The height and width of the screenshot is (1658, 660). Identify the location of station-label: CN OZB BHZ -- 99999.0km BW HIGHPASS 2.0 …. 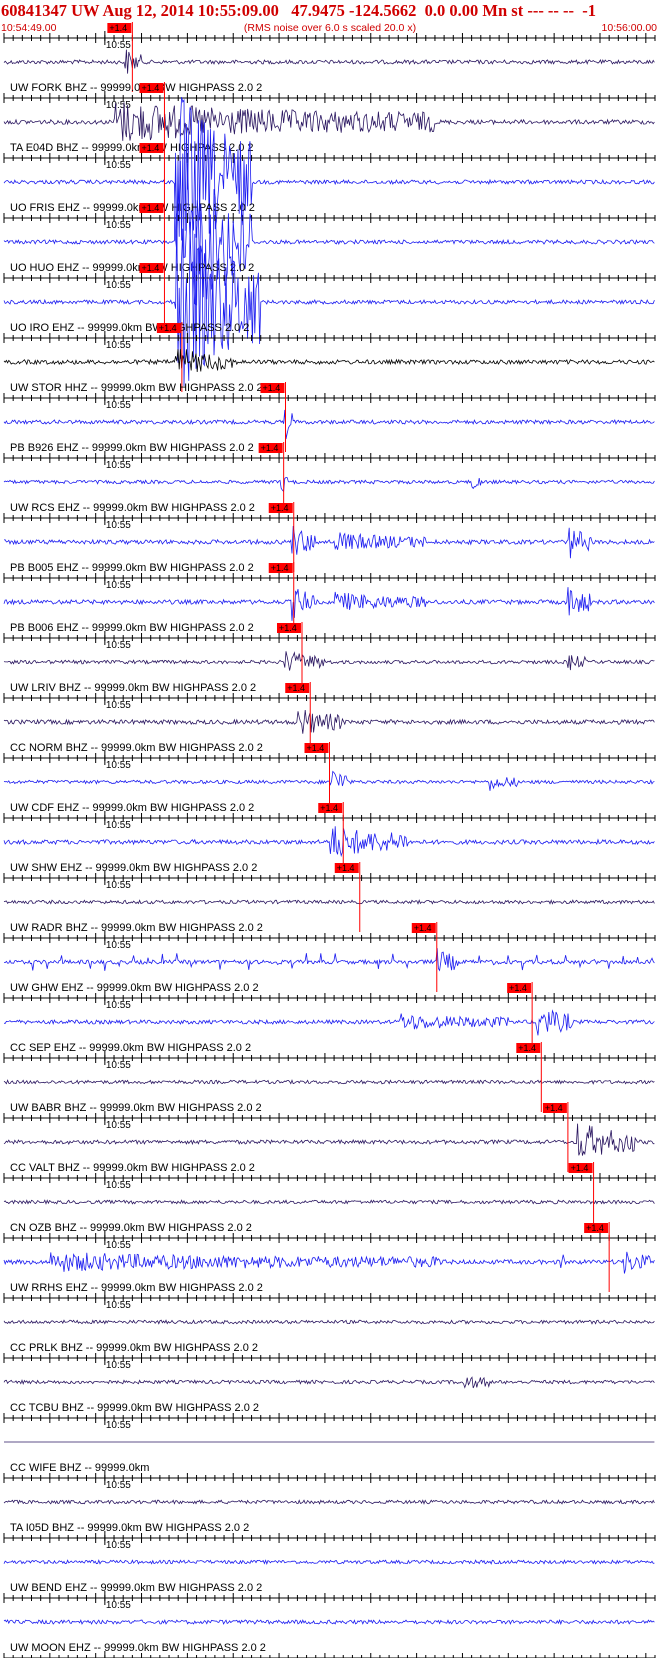
(131, 1228).